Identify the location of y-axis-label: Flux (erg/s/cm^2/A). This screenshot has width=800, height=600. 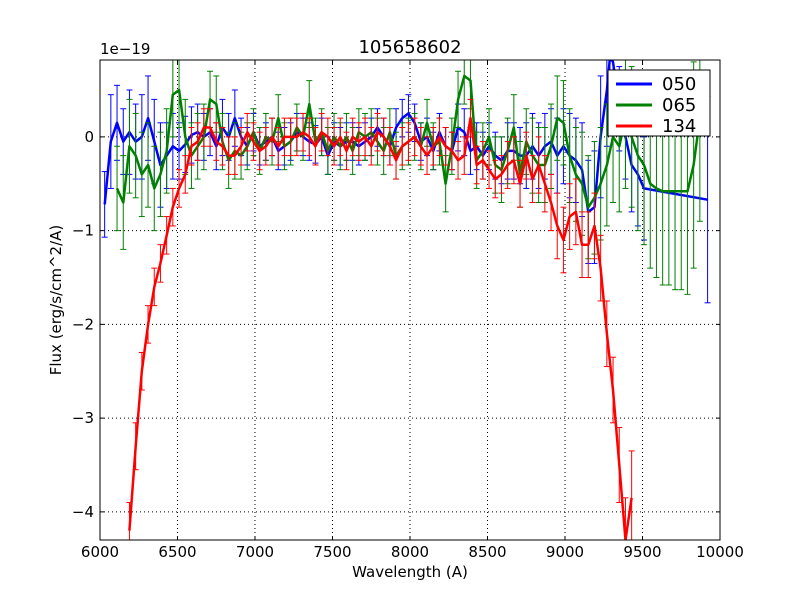
(56, 300).